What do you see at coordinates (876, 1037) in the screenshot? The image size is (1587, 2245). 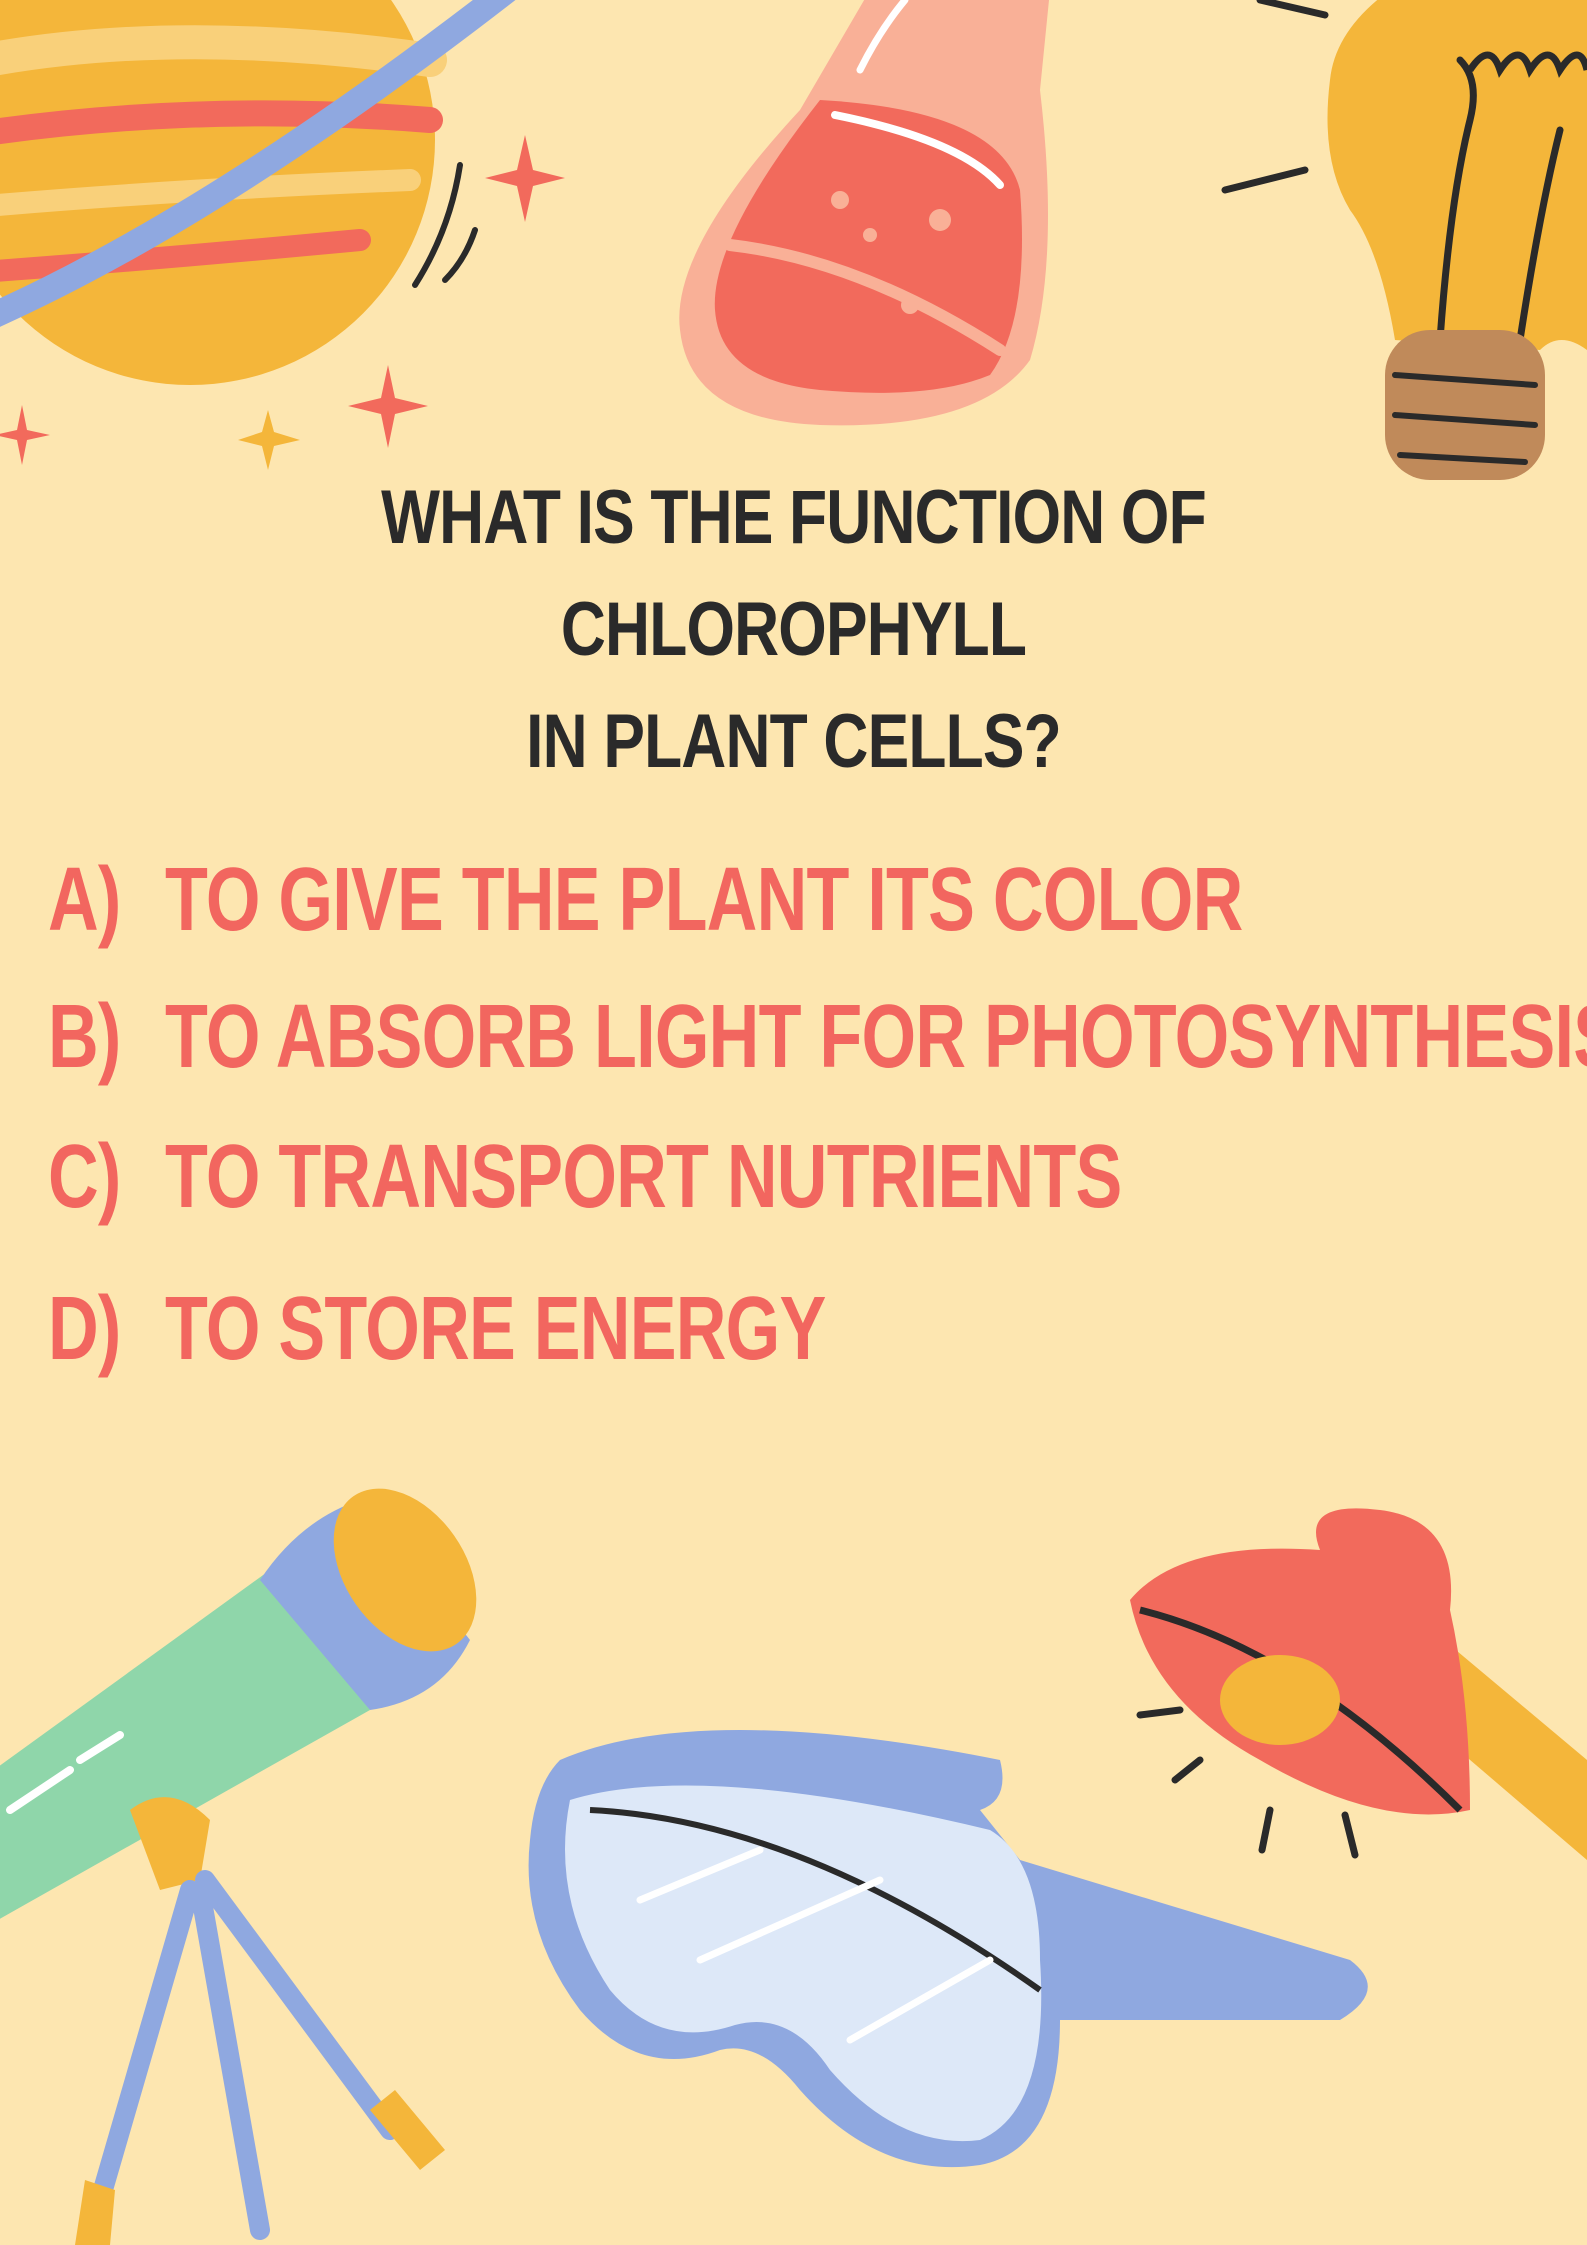 I see `option-text: TO ABSORB LIGHT FOR PHOTOSYNTHESIS` at bounding box center [876, 1037].